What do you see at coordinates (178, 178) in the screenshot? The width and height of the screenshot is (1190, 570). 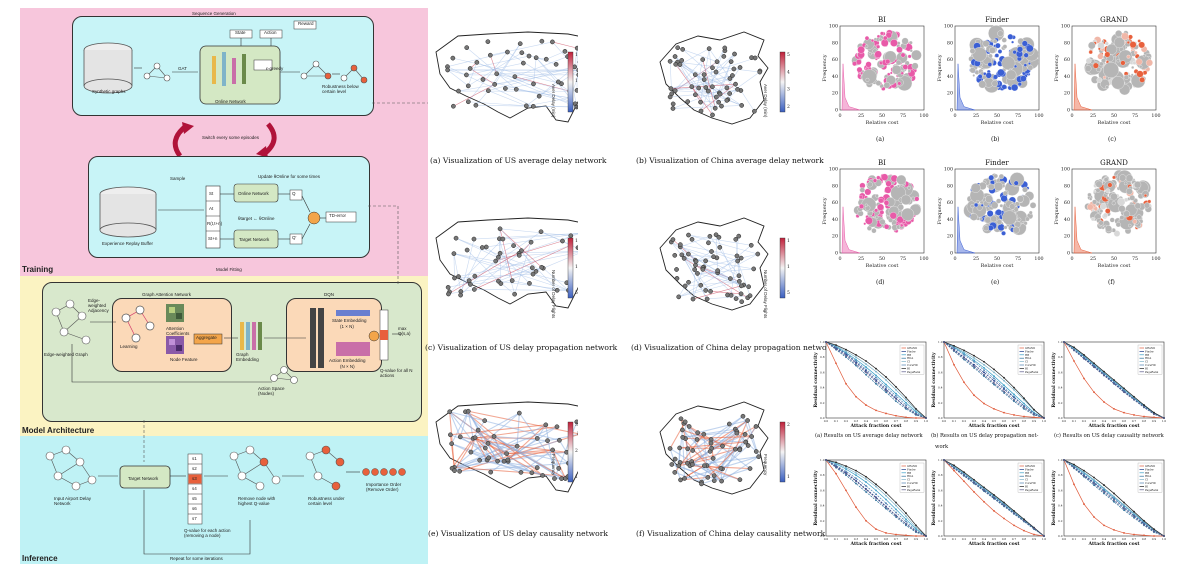 I see `sample-label: Sample` at bounding box center [178, 178].